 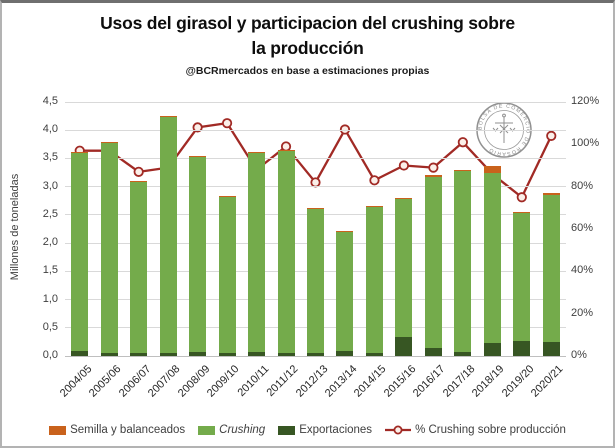 What do you see at coordinates (135, 381) in the screenshot?
I see `x-axis-tick-label: 2006/07` at bounding box center [135, 381].